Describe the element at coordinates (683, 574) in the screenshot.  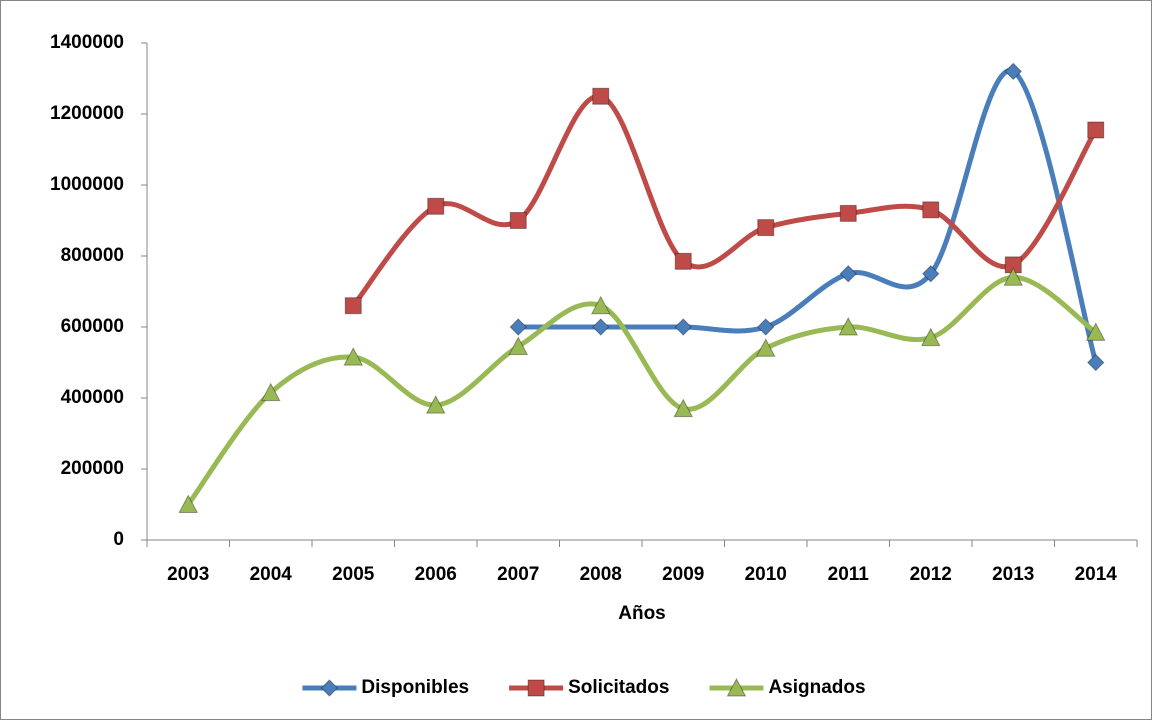
I see `x-tick-label: 2009` at that location.